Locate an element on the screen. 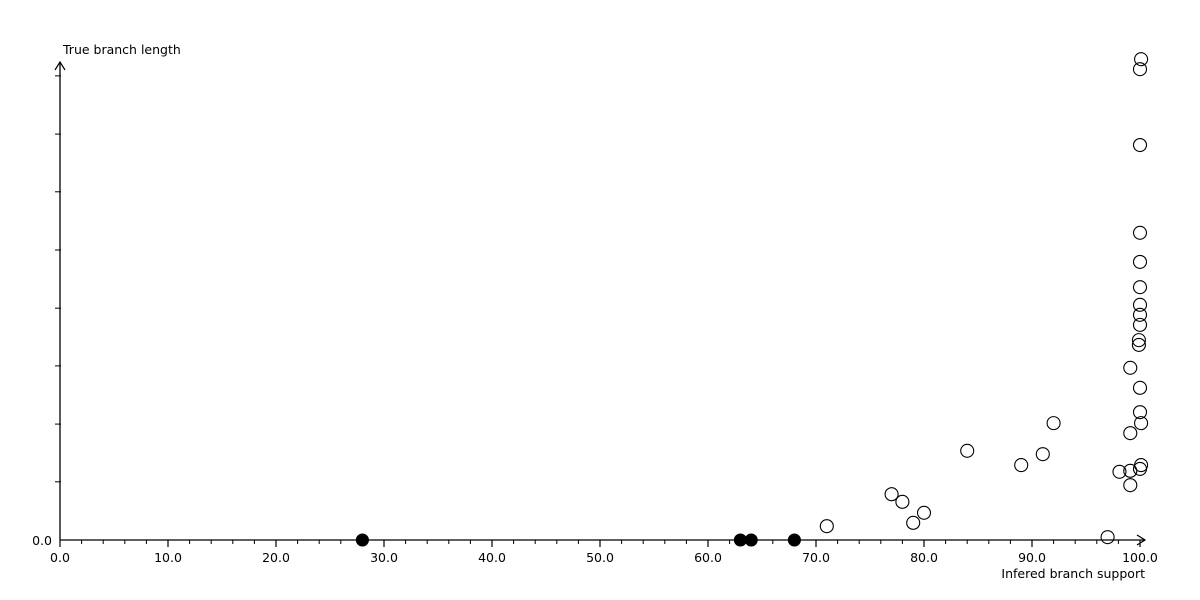  x-tick-label: 20.0 is located at coordinates (276, 557).